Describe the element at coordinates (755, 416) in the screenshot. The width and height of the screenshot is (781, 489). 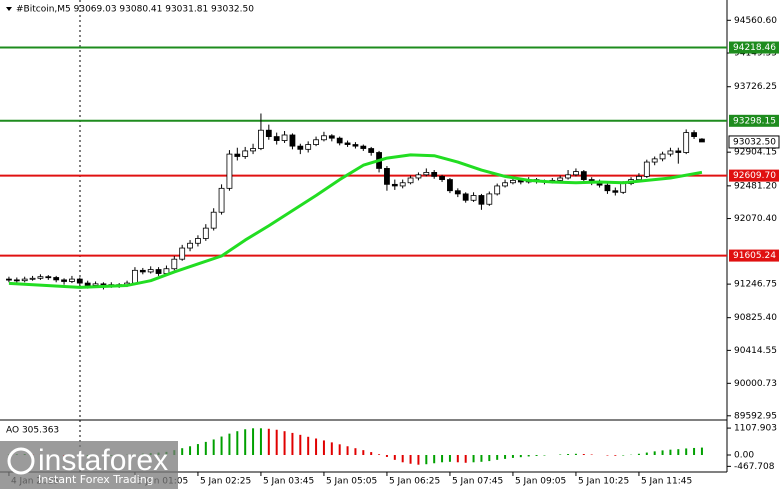
I see `y-tick-label: 89592.95` at that location.